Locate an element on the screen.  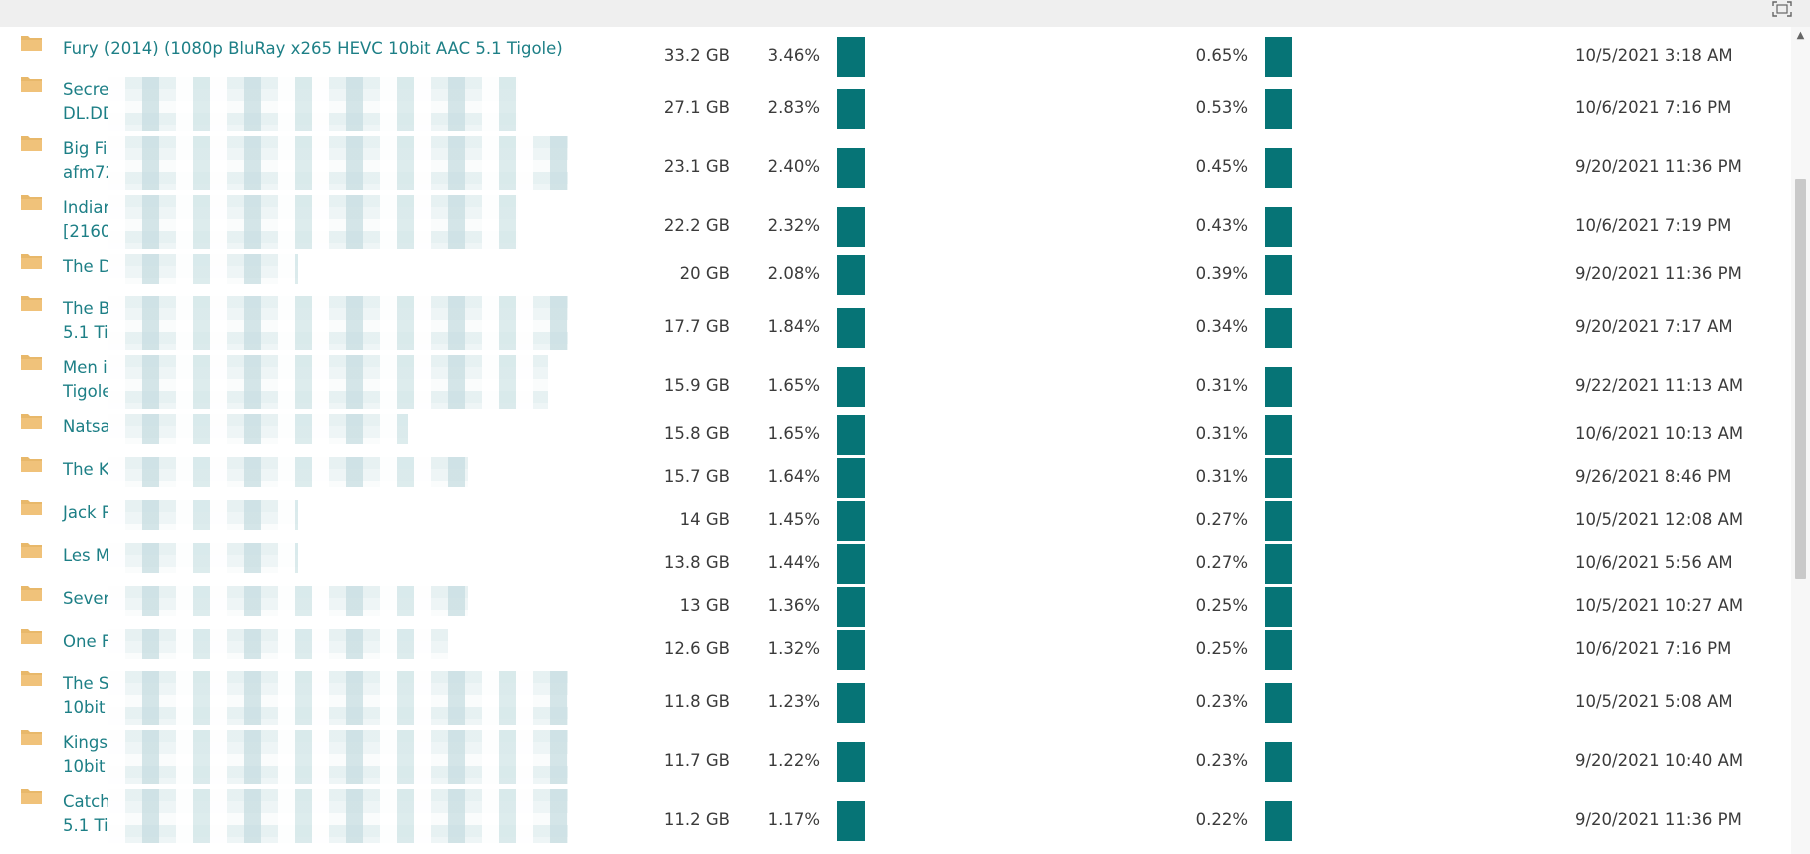
vertical-scrollbar: ▲ is located at coordinates (1800, 440).